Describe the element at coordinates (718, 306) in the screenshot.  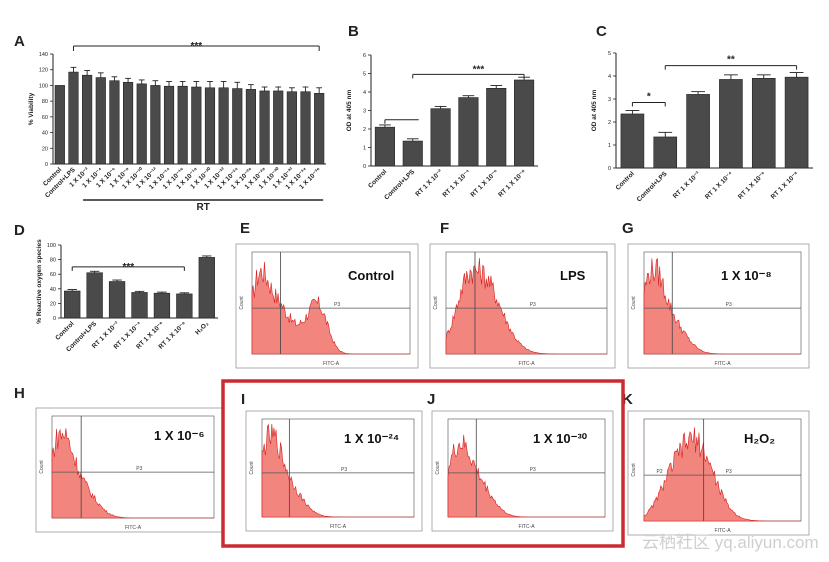
I see `flow-panel-g: P3 FITC-A Count 1 X 10⁻⁸` at that location.